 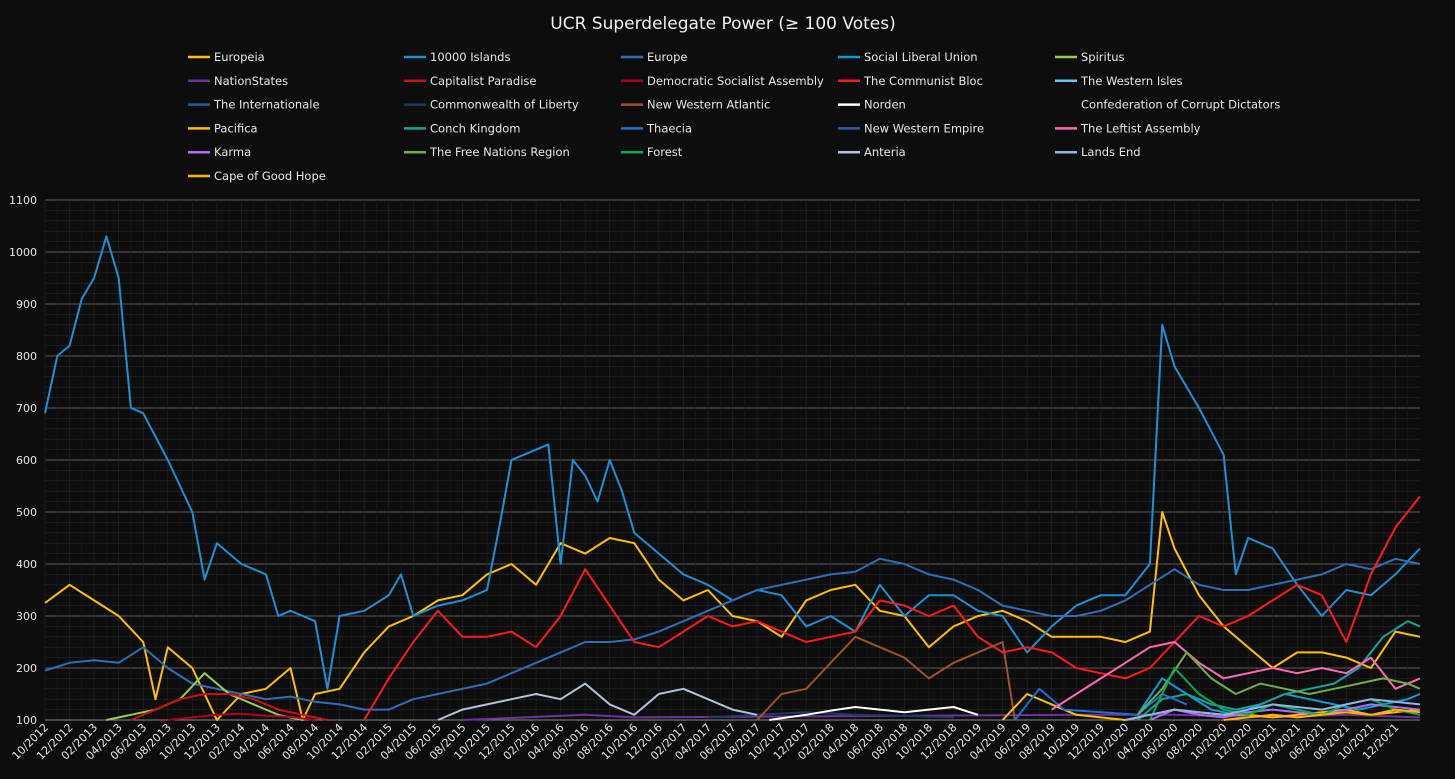 What do you see at coordinates (921, 57) in the screenshot?
I see `legend-label: Social Liberal Union` at bounding box center [921, 57].